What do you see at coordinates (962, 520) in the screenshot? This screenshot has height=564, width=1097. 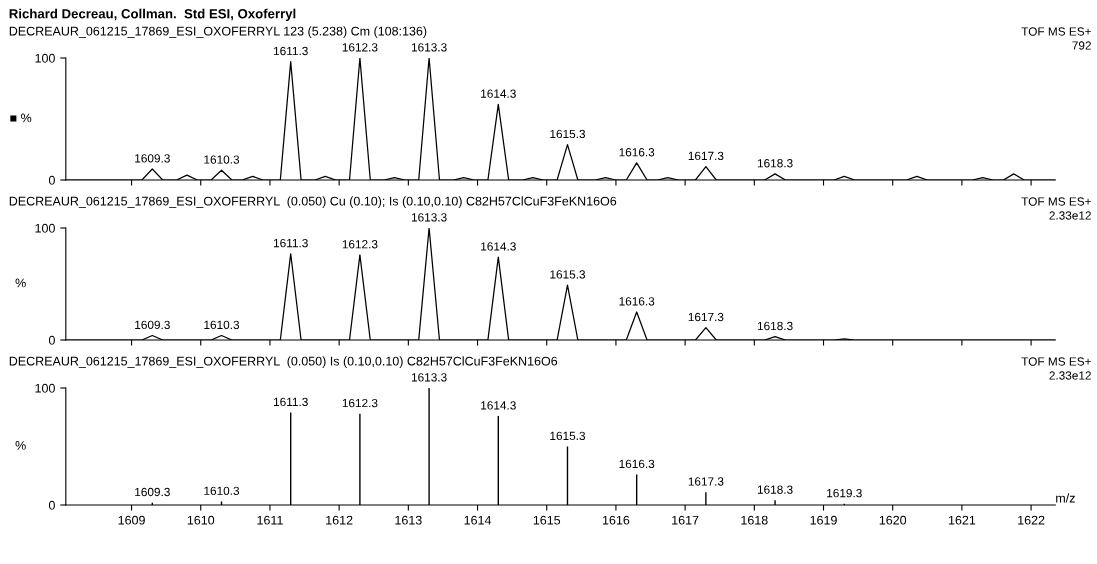 I see `x-tick-label: 1621` at bounding box center [962, 520].